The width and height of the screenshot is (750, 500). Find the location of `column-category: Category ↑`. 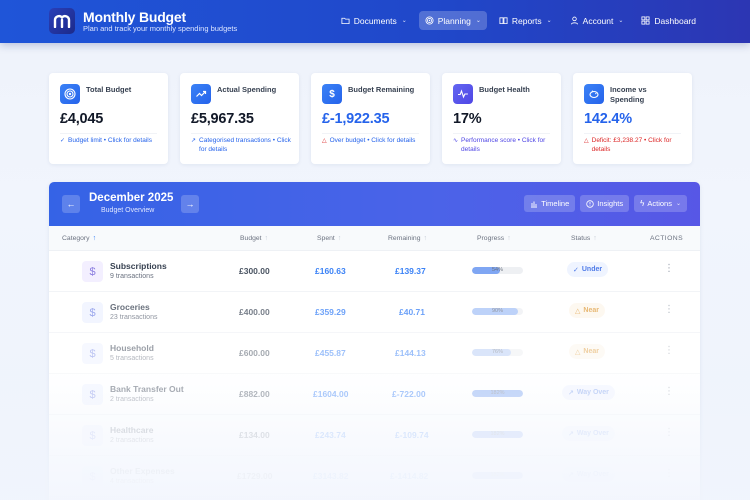

column-category: Category ↑ is located at coordinates (79, 238).